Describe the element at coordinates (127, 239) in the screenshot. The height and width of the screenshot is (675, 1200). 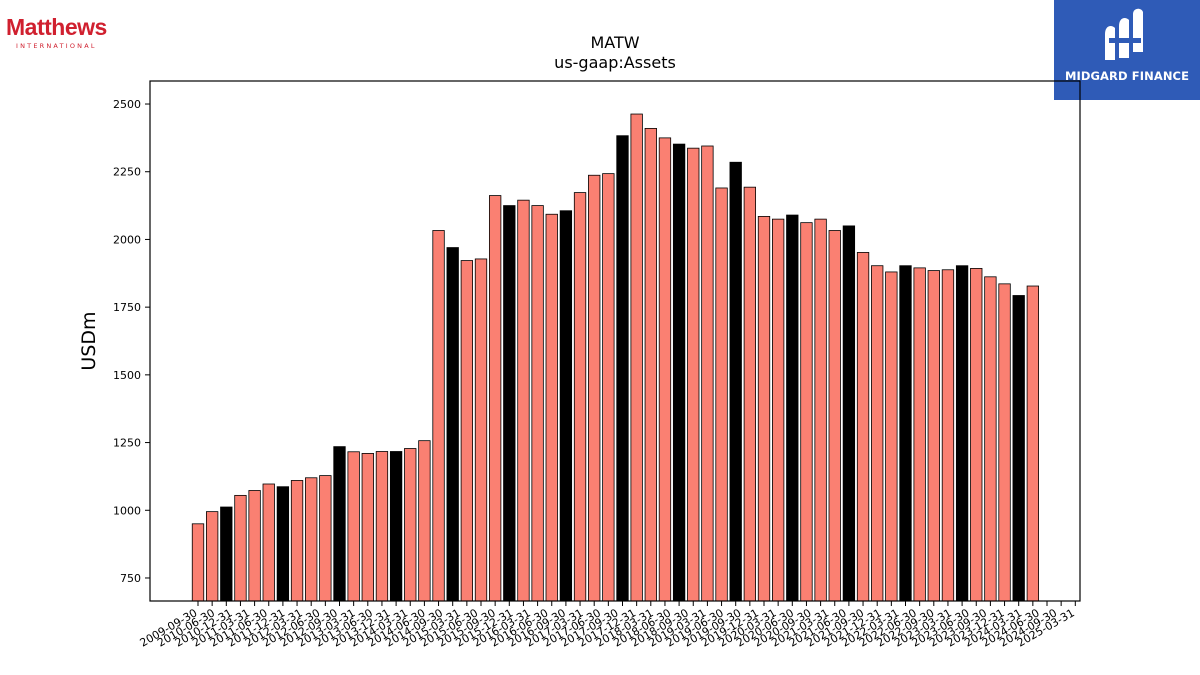
I see `y-tick-label: 2000` at that location.